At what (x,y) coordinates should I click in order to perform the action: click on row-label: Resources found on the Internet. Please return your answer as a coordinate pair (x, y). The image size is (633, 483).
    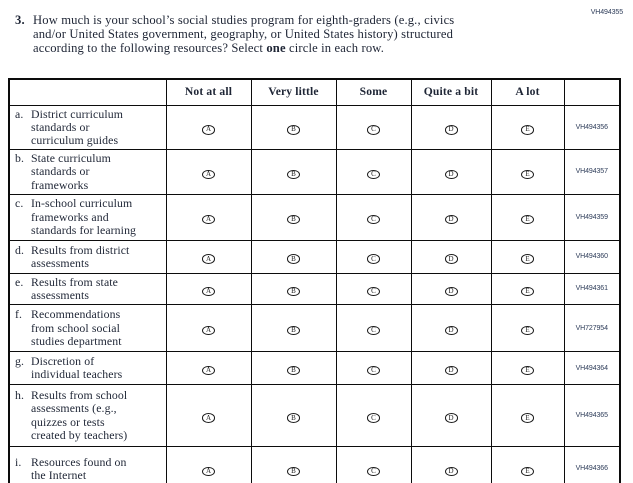
    Looking at the image, I should click on (79, 468).